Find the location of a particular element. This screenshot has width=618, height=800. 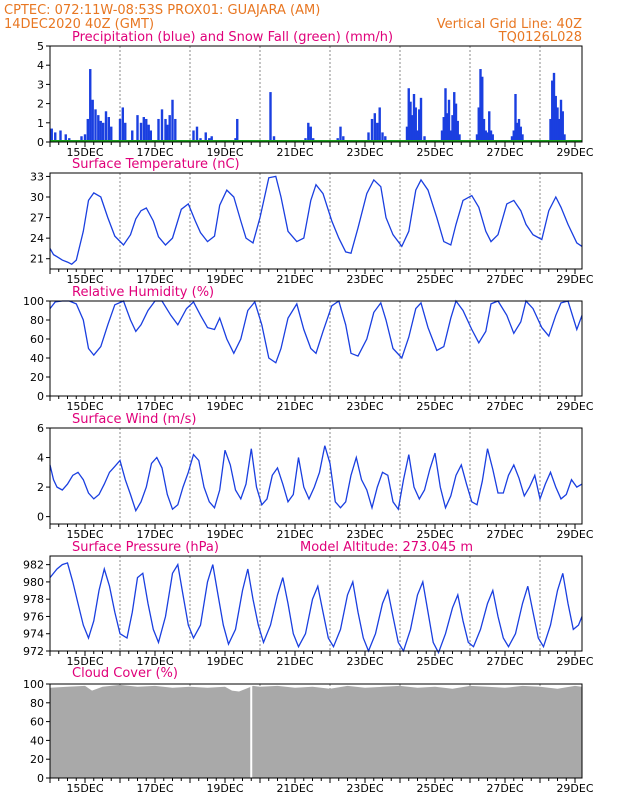

temp-ytick-label: 27 is located at coordinates (37, 218).